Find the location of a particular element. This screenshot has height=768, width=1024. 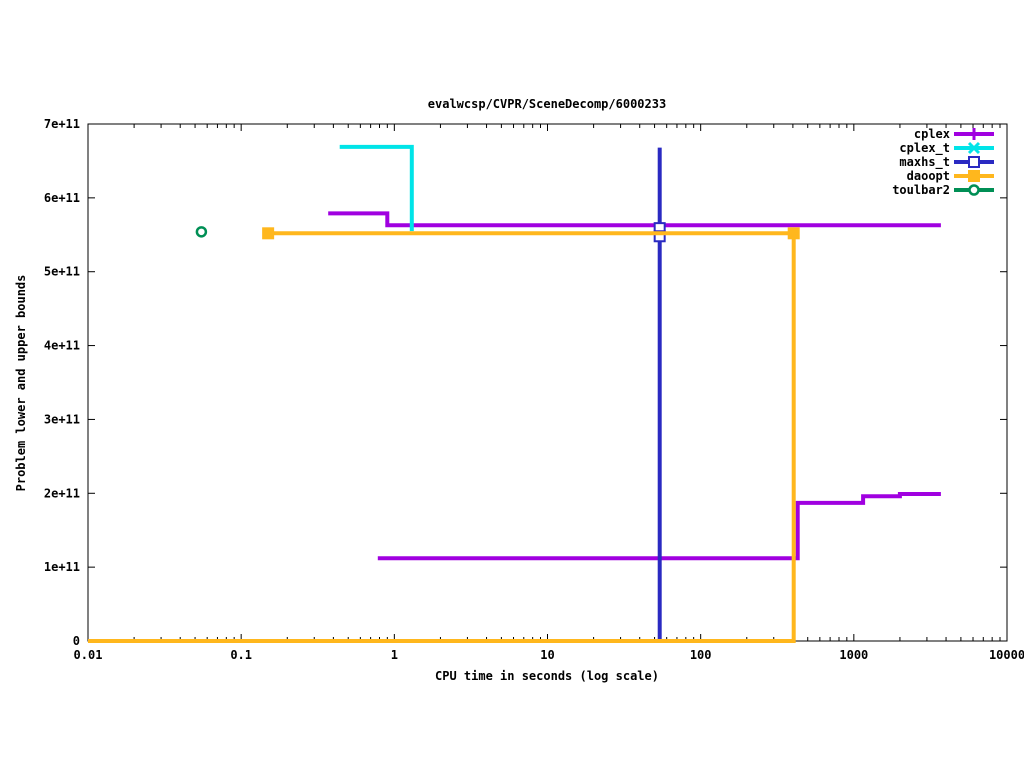

legend-entry-cplex: cplex is located at coordinates (954, 134).